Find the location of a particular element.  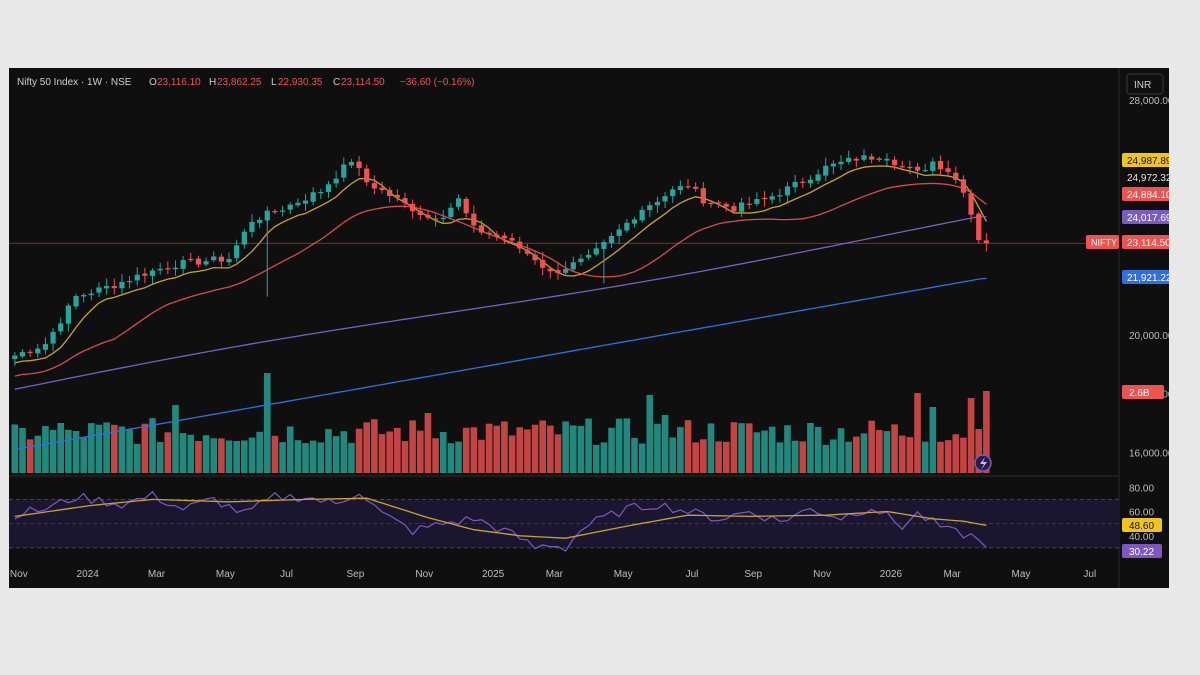

price-label: 24,884.10 is located at coordinates (1148, 195).